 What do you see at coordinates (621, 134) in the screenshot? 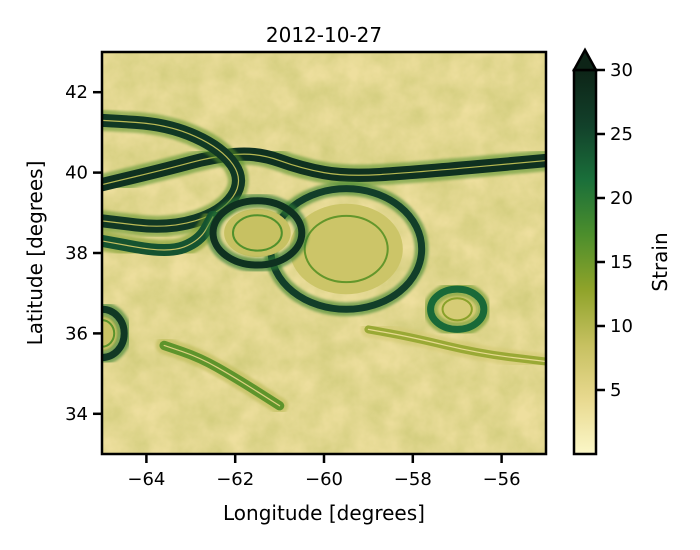
I see `colorbar-tick-label: 25` at bounding box center [621, 134].